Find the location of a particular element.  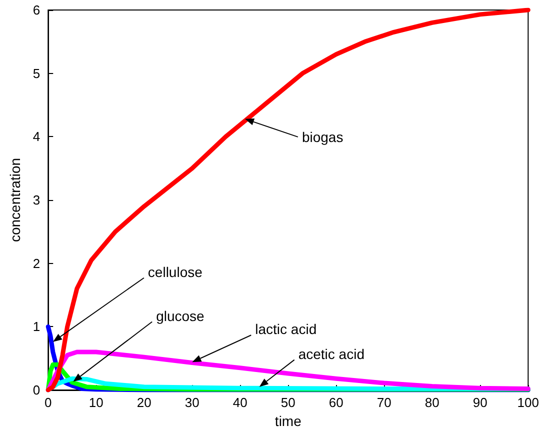

x-axis-title: time is located at coordinates (288, 421).